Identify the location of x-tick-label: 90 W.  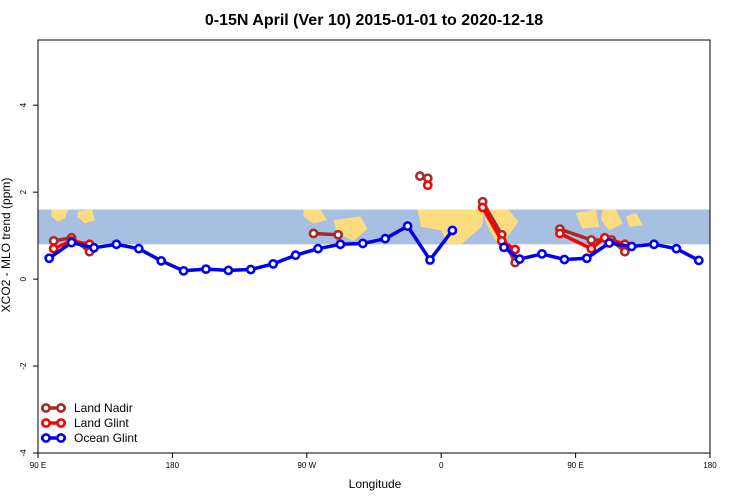
(306, 465).